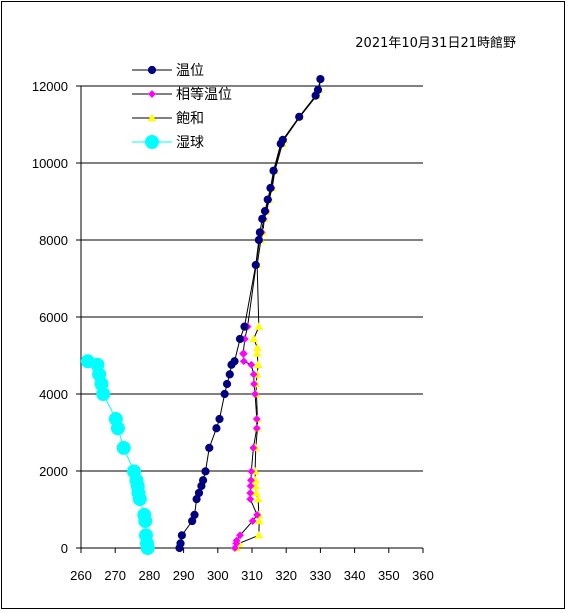  Describe the element at coordinates (115, 575) in the screenshot. I see `x-tick-label: 270` at that location.